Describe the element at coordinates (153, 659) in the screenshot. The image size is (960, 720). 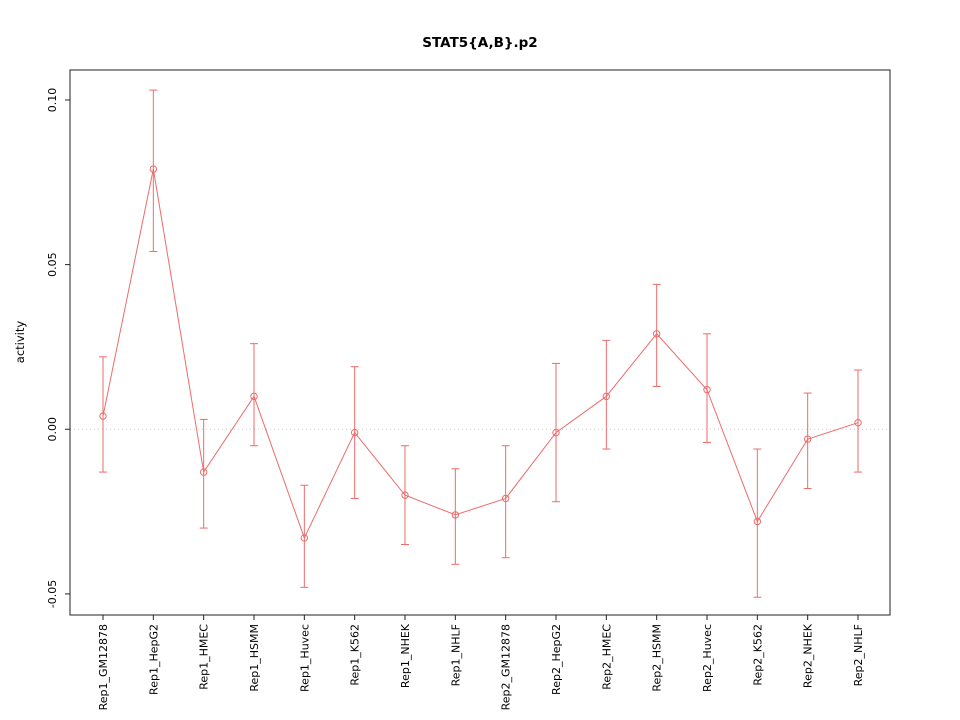
I see `x-tick-label: Rep1_HepG2` at that location.